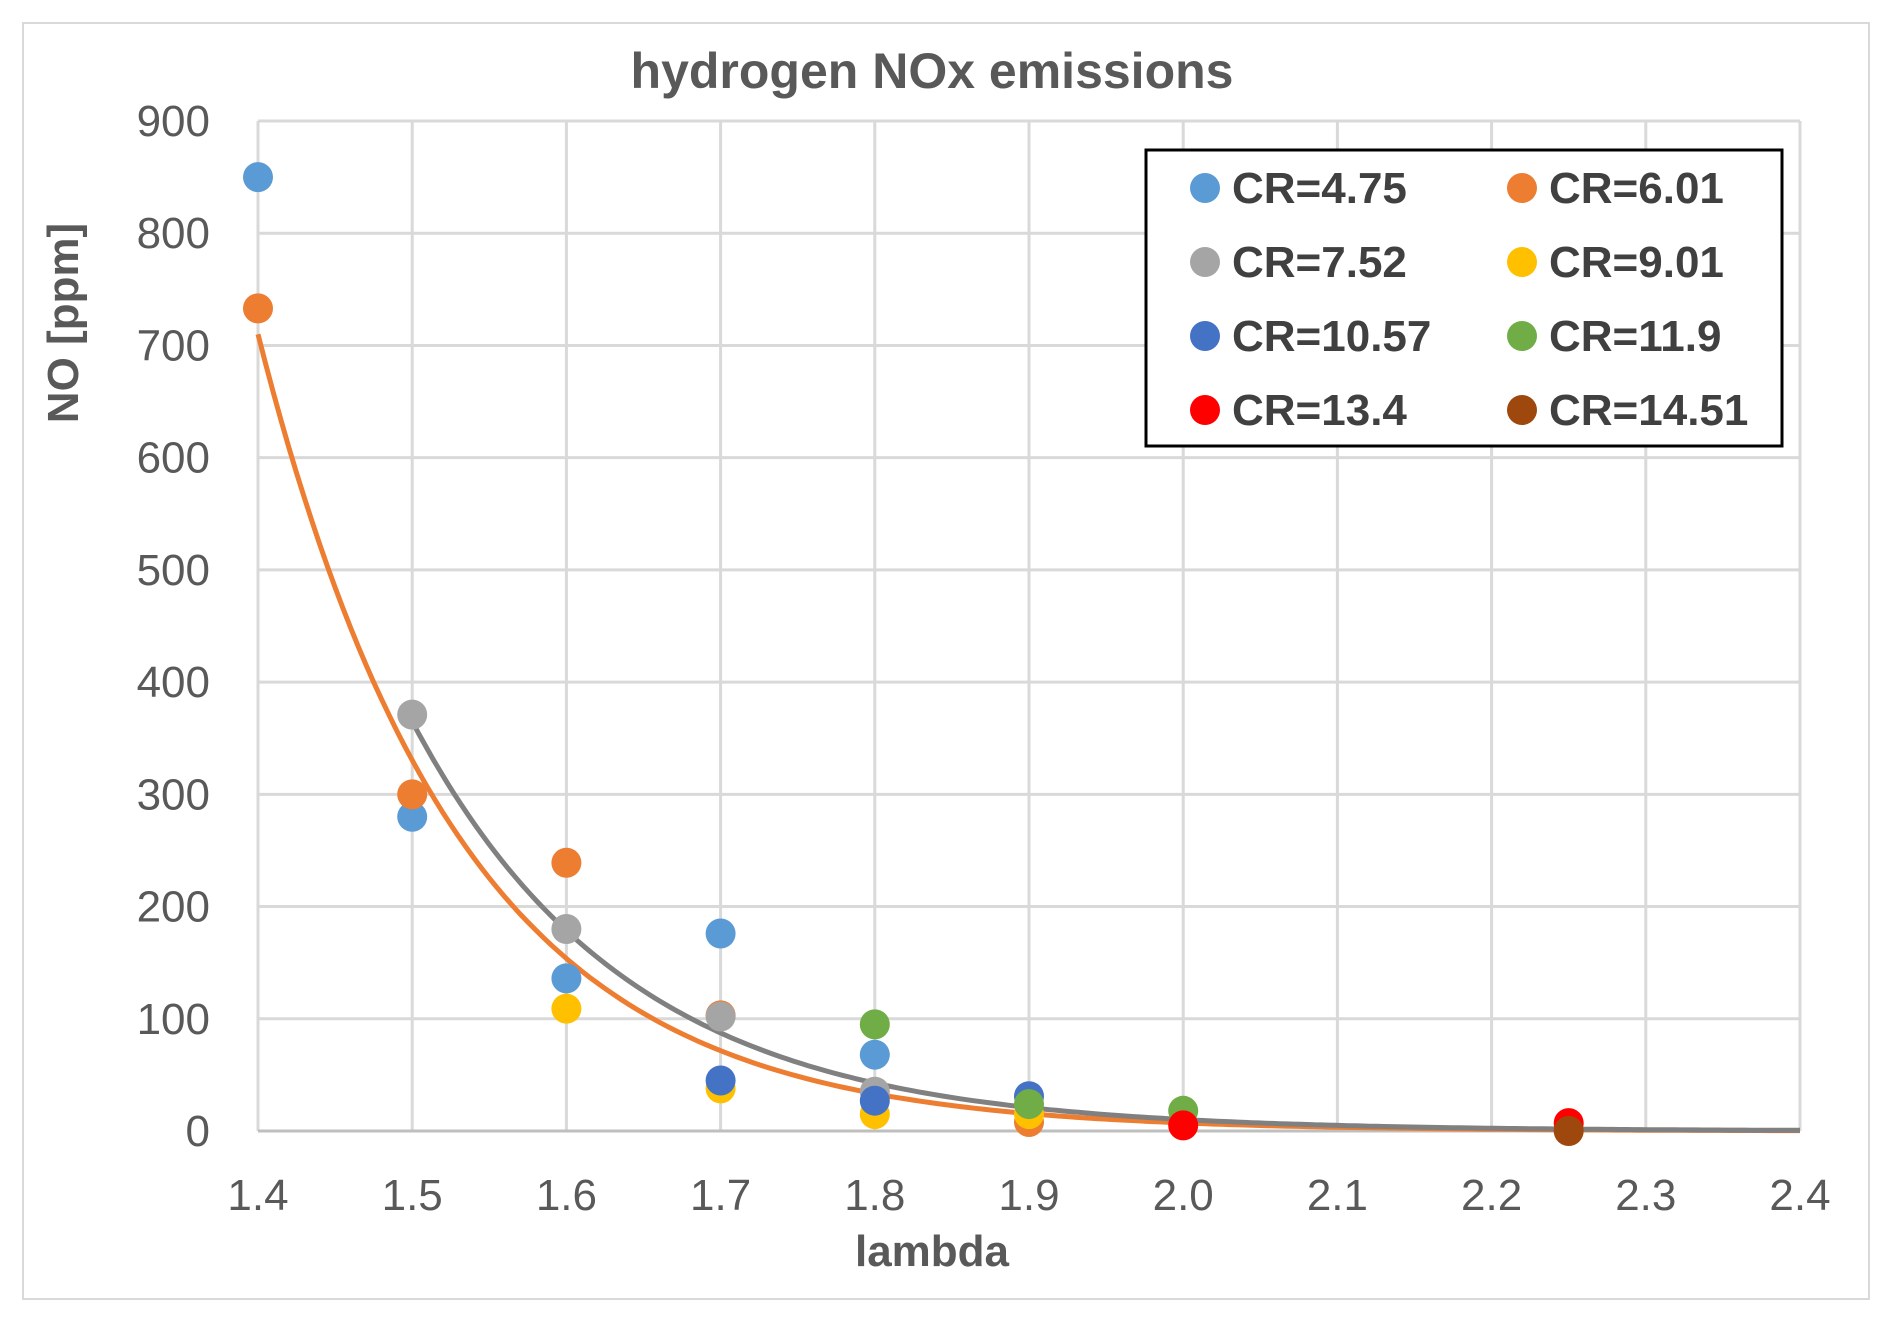 Image resolution: width=1895 pixels, height=1325 pixels. I want to click on x-tick-label: 2.2, so click(1491, 1195).